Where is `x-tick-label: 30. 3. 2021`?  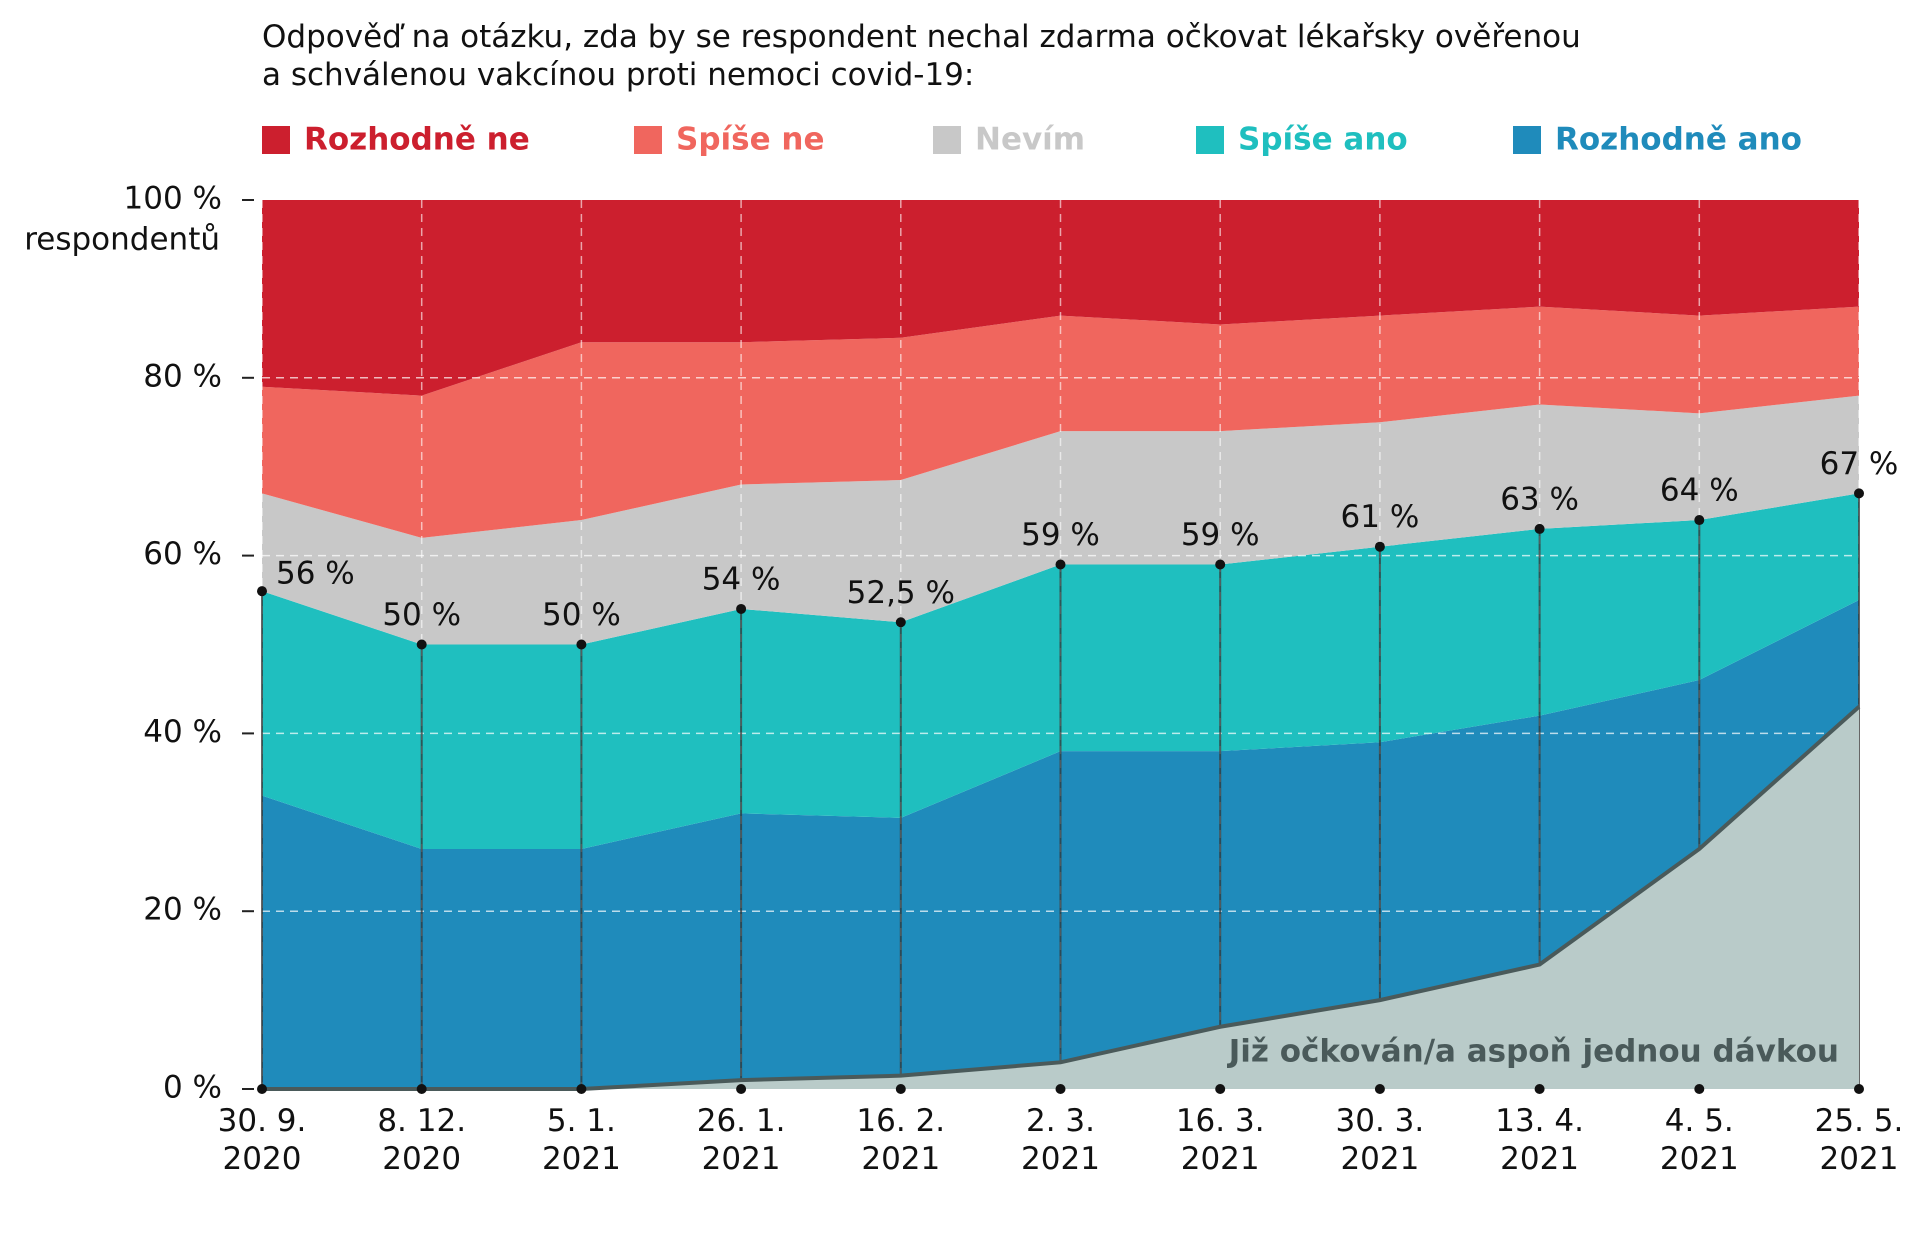 x-tick-label: 30. 3. 2021 is located at coordinates (1380, 1140).